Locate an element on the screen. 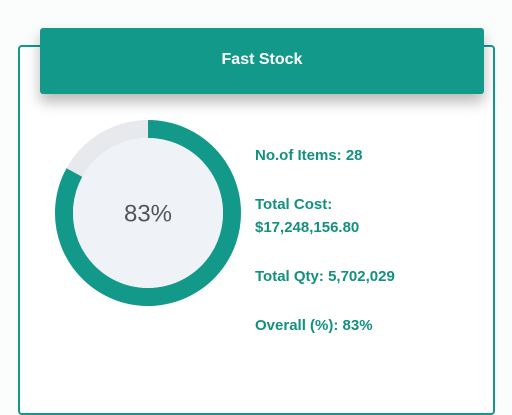 The height and width of the screenshot is (415, 512). stat-label: Overall (%): is located at coordinates (297, 325).